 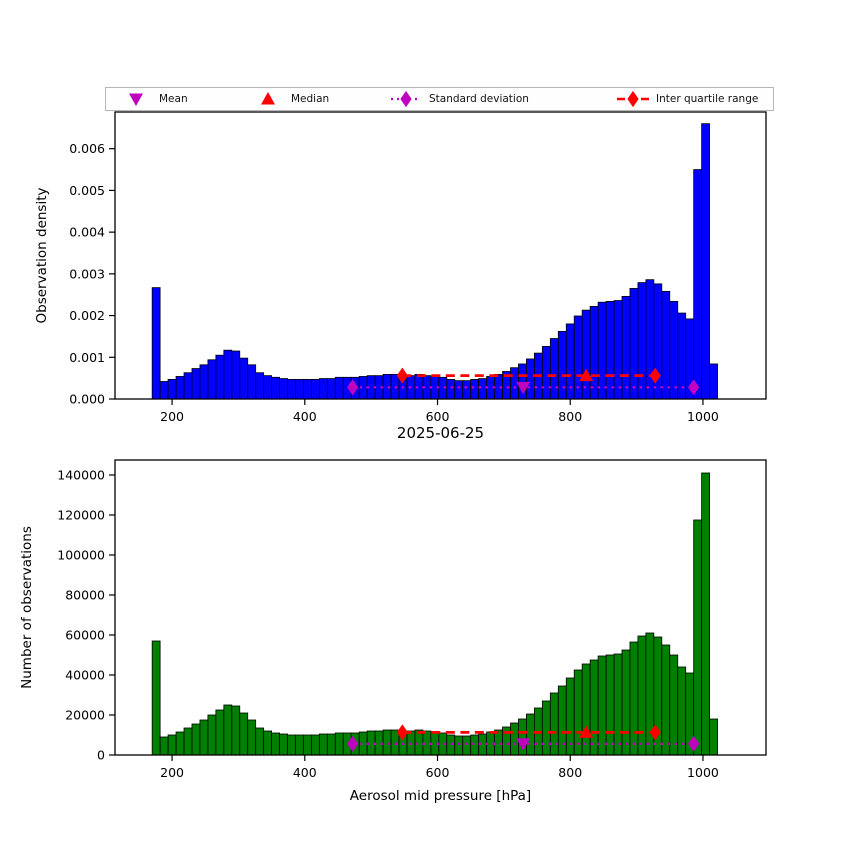 I want to click on legend-item-median: Median, so click(x=290, y=99).